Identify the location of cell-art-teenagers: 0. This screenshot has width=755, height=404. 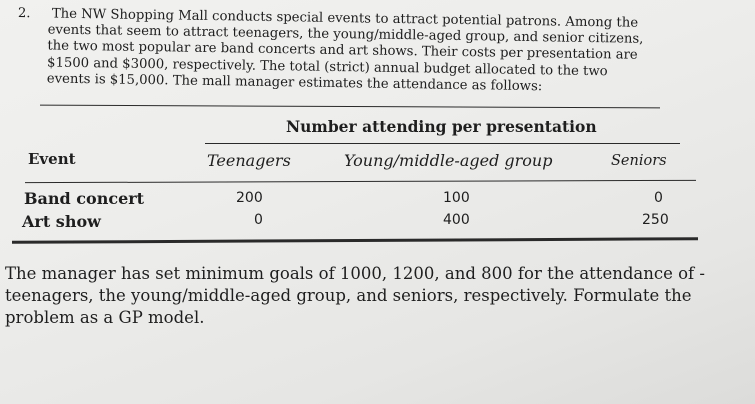
(258, 220).